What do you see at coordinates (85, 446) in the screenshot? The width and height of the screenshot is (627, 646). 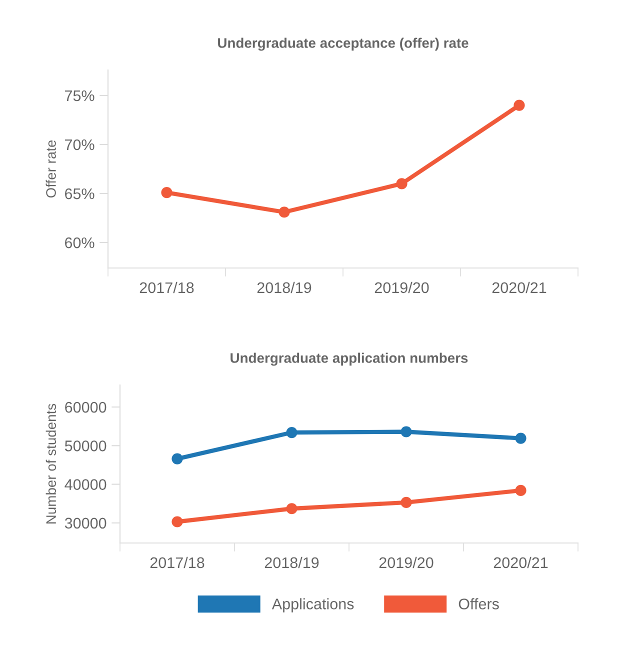 I see `y-tick-label: 50000` at bounding box center [85, 446].